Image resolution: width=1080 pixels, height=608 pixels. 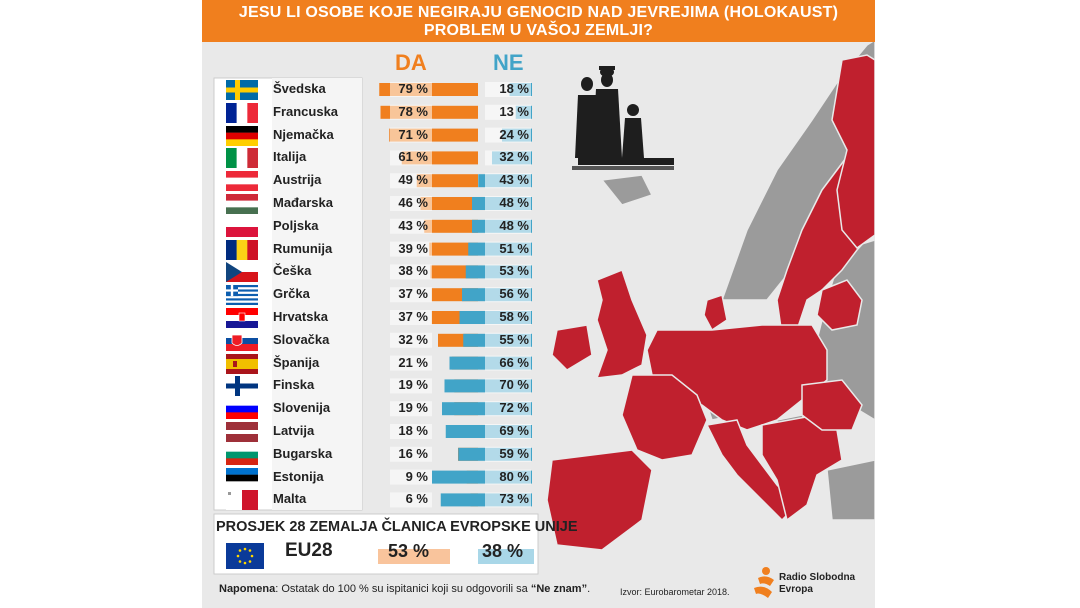 What do you see at coordinates (514, 271) in the screenshot?
I see `ne-value-label: 53 %` at bounding box center [514, 271].